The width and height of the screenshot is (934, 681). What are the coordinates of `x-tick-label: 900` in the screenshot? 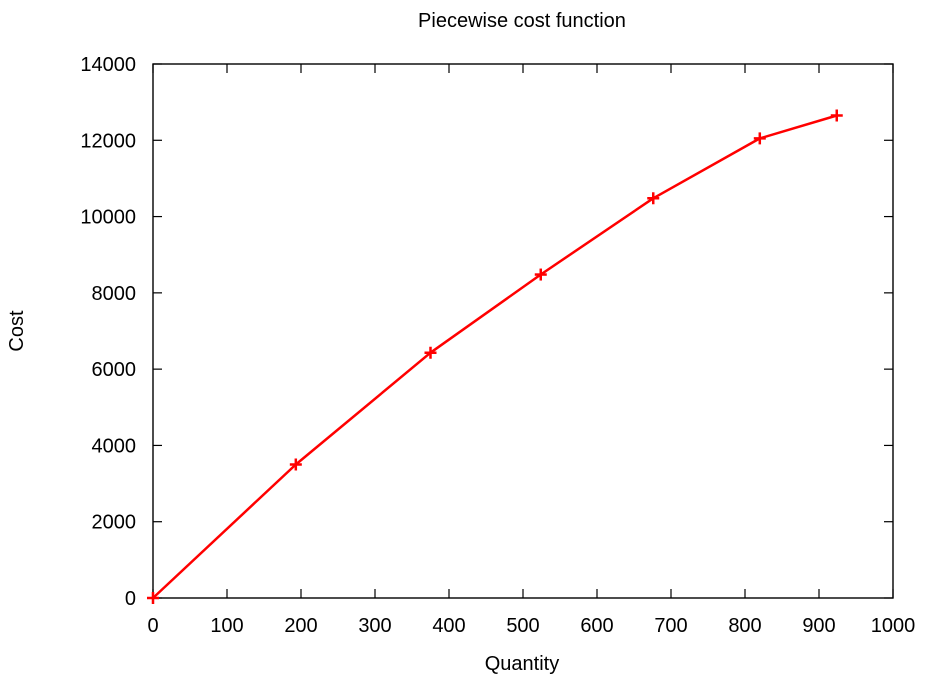 It's located at (818, 626).